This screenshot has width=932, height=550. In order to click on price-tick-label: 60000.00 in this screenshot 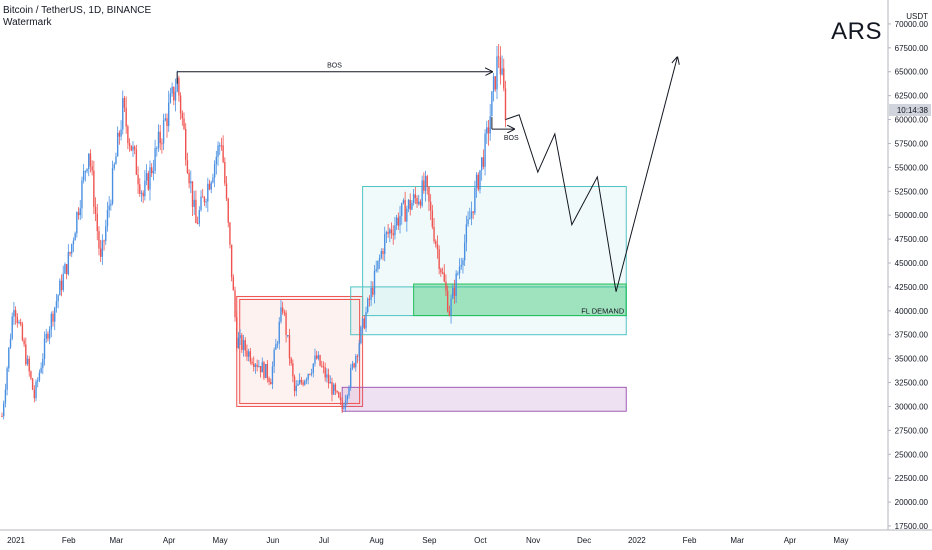, I will do `click(912, 120)`.